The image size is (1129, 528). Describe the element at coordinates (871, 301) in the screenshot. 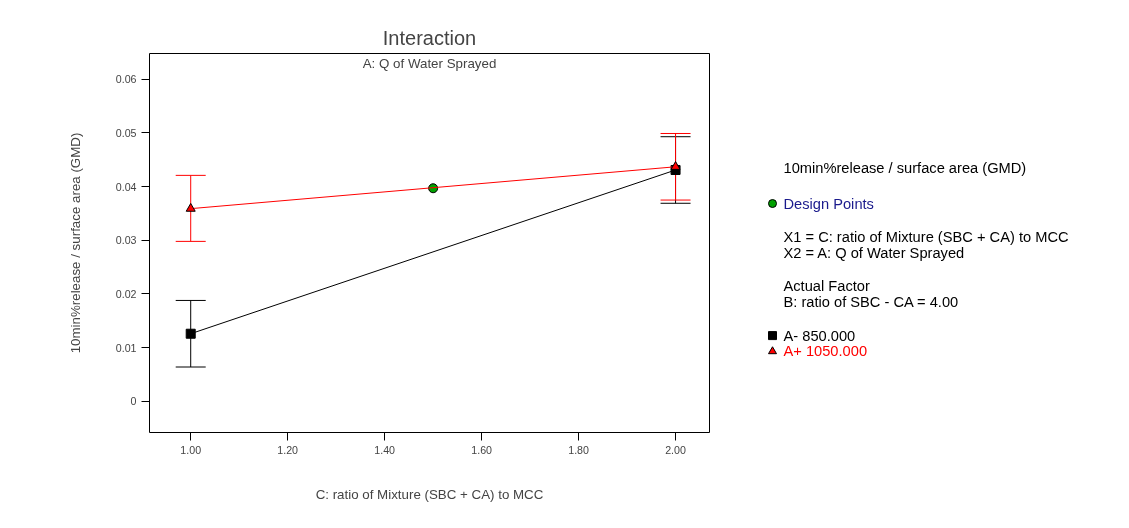

I see `text: B: ratio of SBC - CA = 4.00` at that location.